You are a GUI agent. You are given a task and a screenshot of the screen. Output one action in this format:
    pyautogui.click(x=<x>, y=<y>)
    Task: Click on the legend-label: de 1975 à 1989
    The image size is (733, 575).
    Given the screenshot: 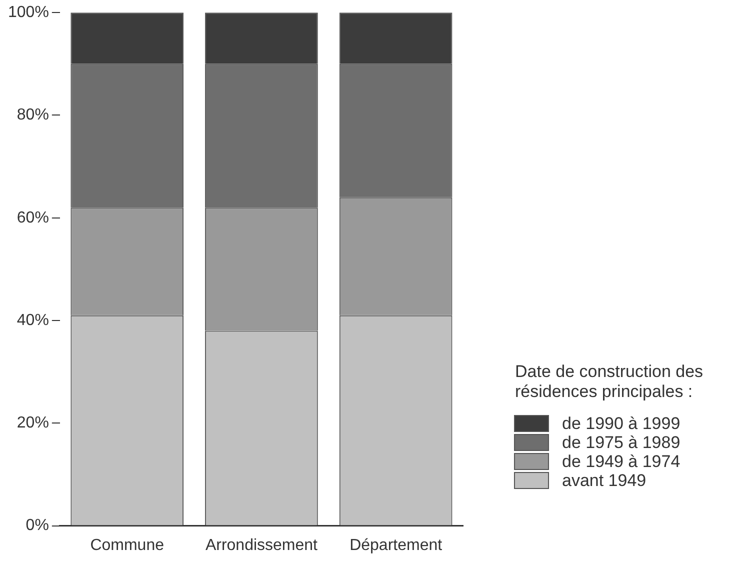 What is the action you would take?
    pyautogui.click(x=621, y=442)
    